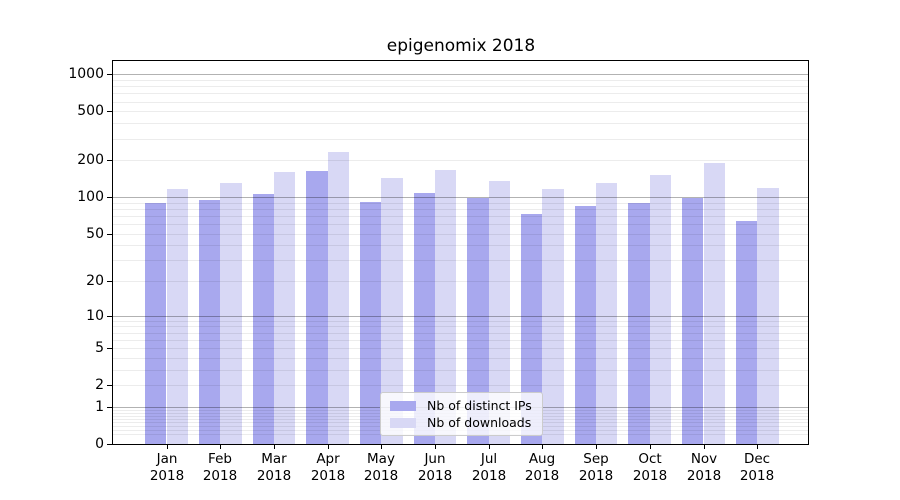  I want to click on x-tick-month: Dec, so click(757, 459).